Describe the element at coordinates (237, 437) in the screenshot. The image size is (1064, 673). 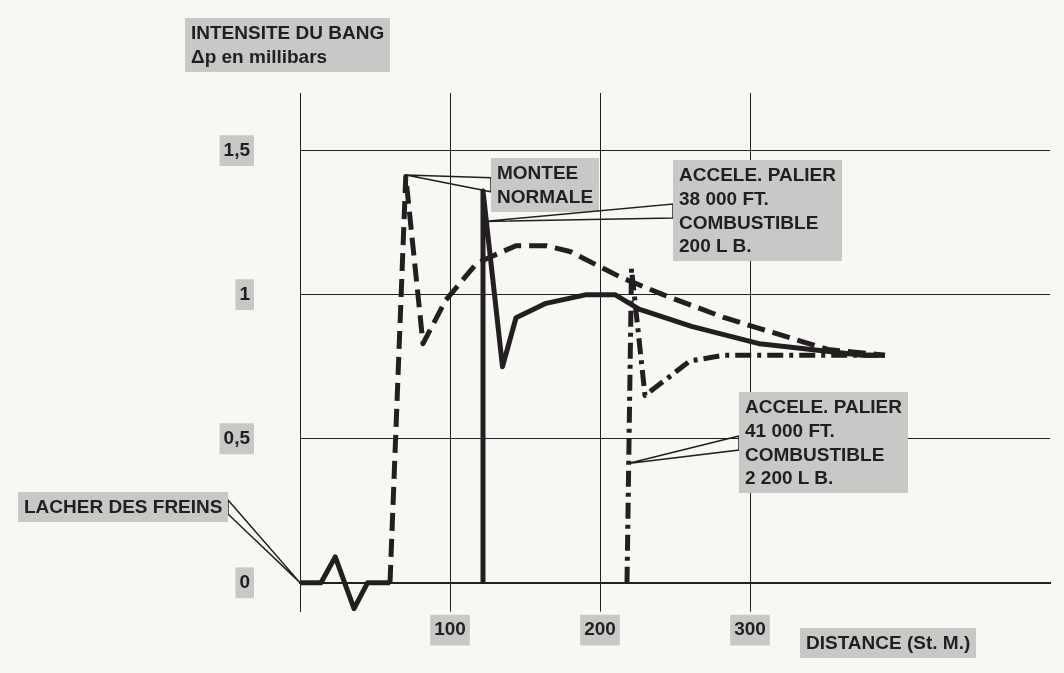
I see `y-tick-label: 0,5` at that location.